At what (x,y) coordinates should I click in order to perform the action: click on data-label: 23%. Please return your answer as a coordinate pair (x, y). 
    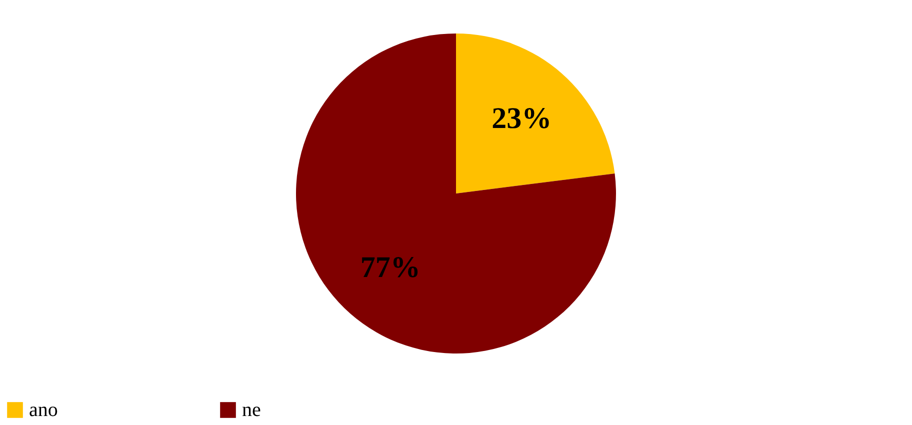
    Looking at the image, I should click on (522, 119).